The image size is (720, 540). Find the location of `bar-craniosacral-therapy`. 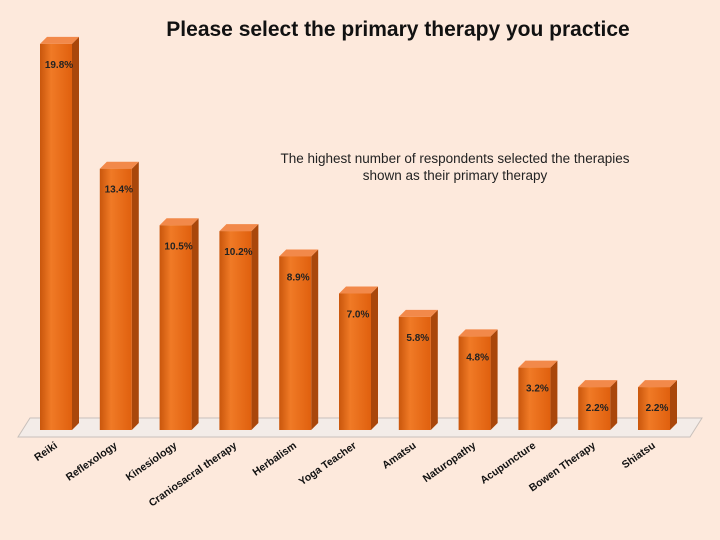

bar-craniosacral-therapy is located at coordinates (239, 327).